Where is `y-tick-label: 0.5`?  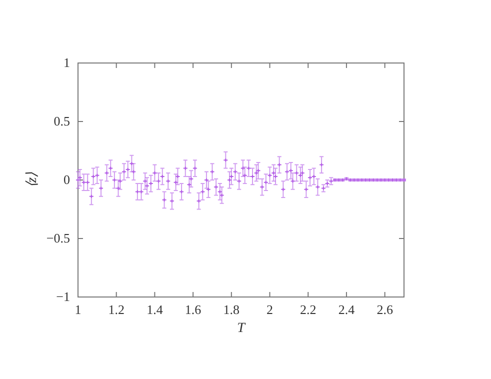 y-tick-label: 0.5 is located at coordinates (62, 121).